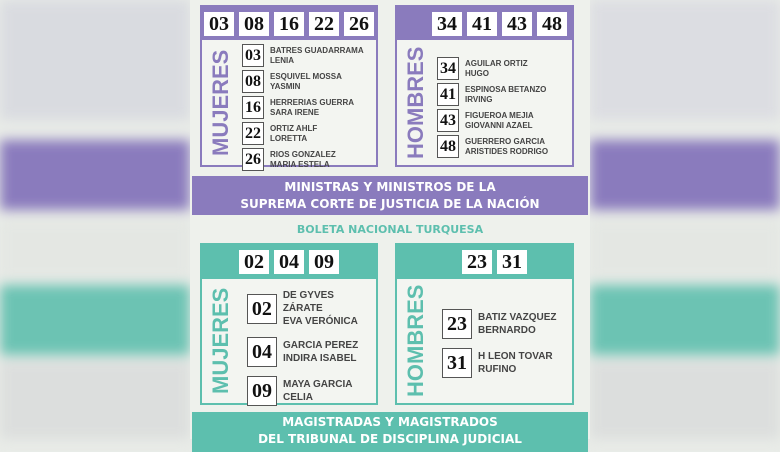 This screenshot has width=780, height=452. I want to click on candidate-name: BATIZ VAZQUEZ, so click(517, 317).